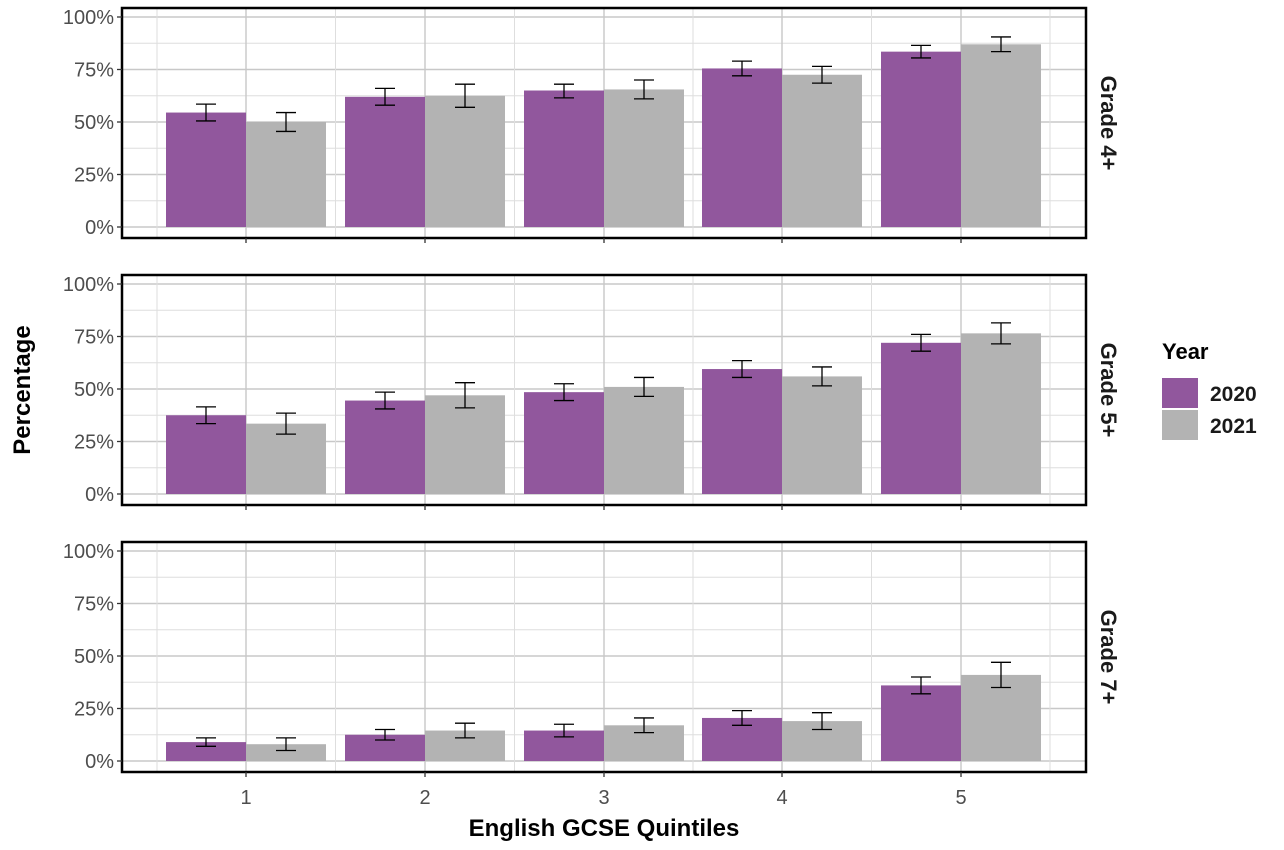  I want to click on xtick-label: 2, so click(424, 798).